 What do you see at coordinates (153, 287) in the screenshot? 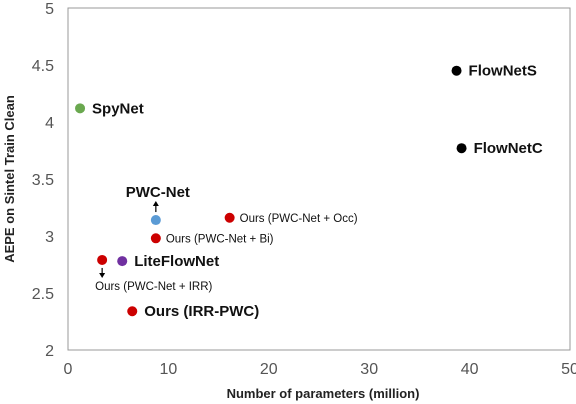
I see `label-ours-pwc-net-irr: Ours (PWC-Net + IRR)` at bounding box center [153, 287].